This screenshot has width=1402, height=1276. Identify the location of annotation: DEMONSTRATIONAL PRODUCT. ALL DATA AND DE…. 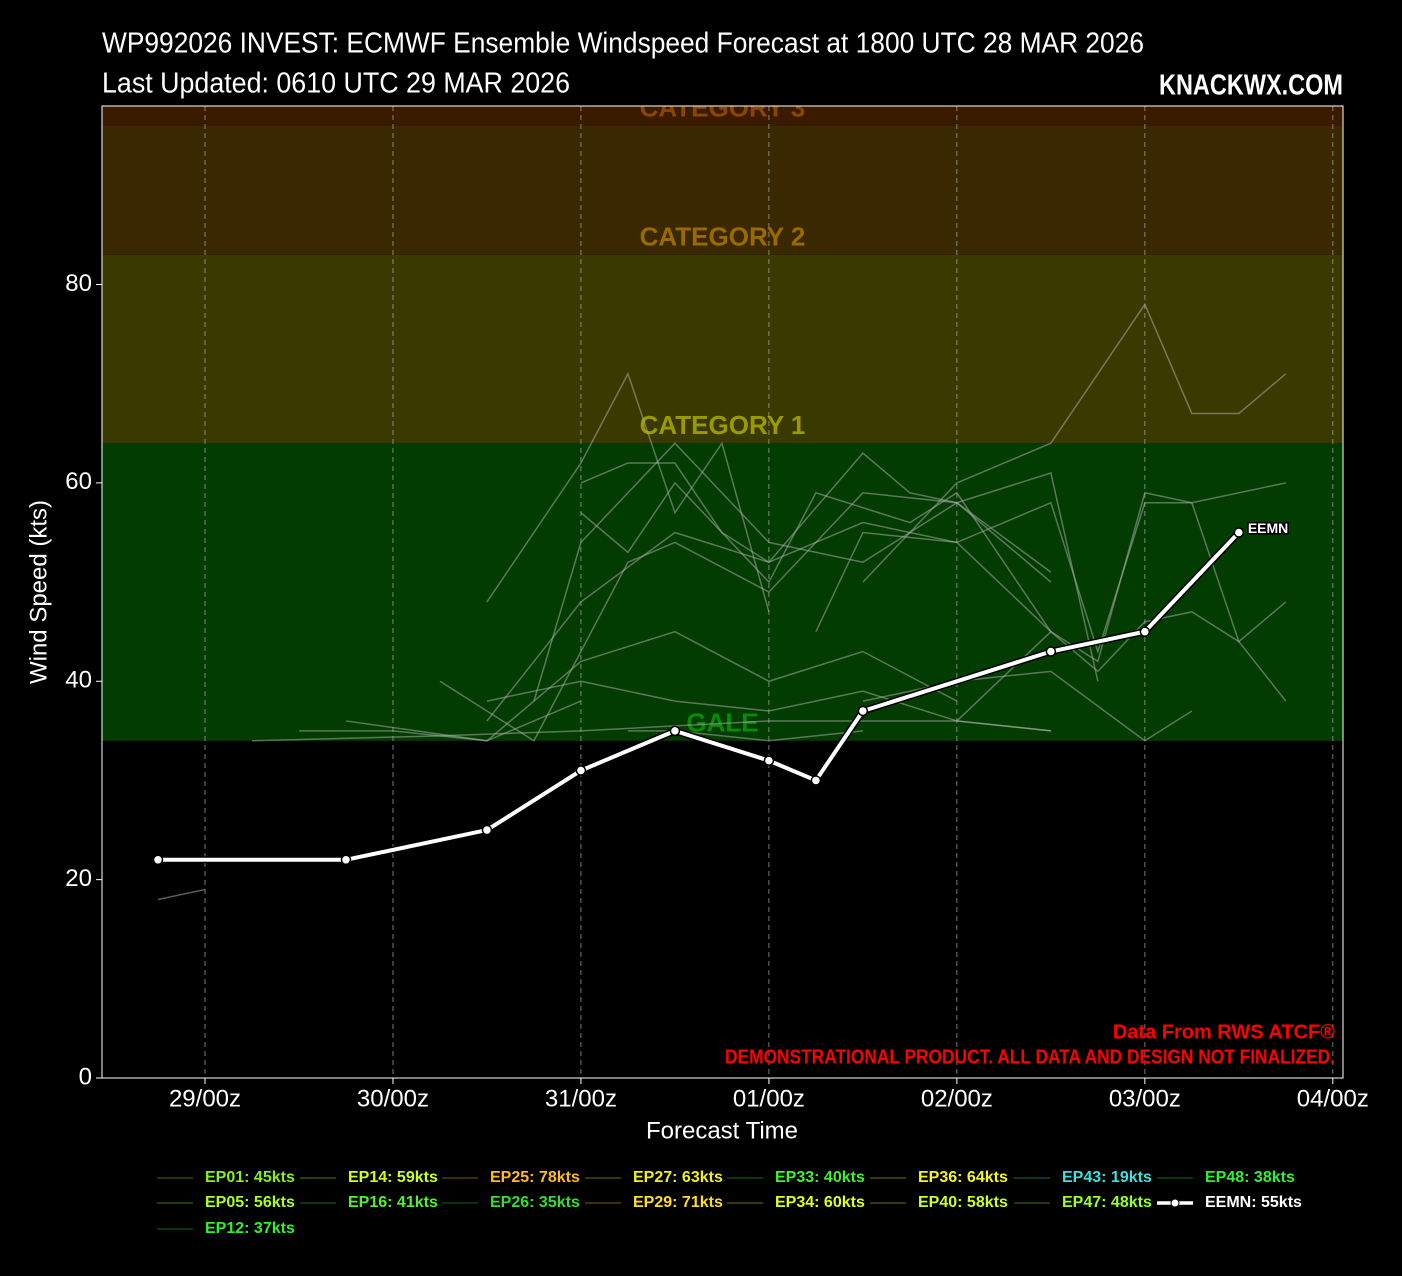
(1030, 1057).